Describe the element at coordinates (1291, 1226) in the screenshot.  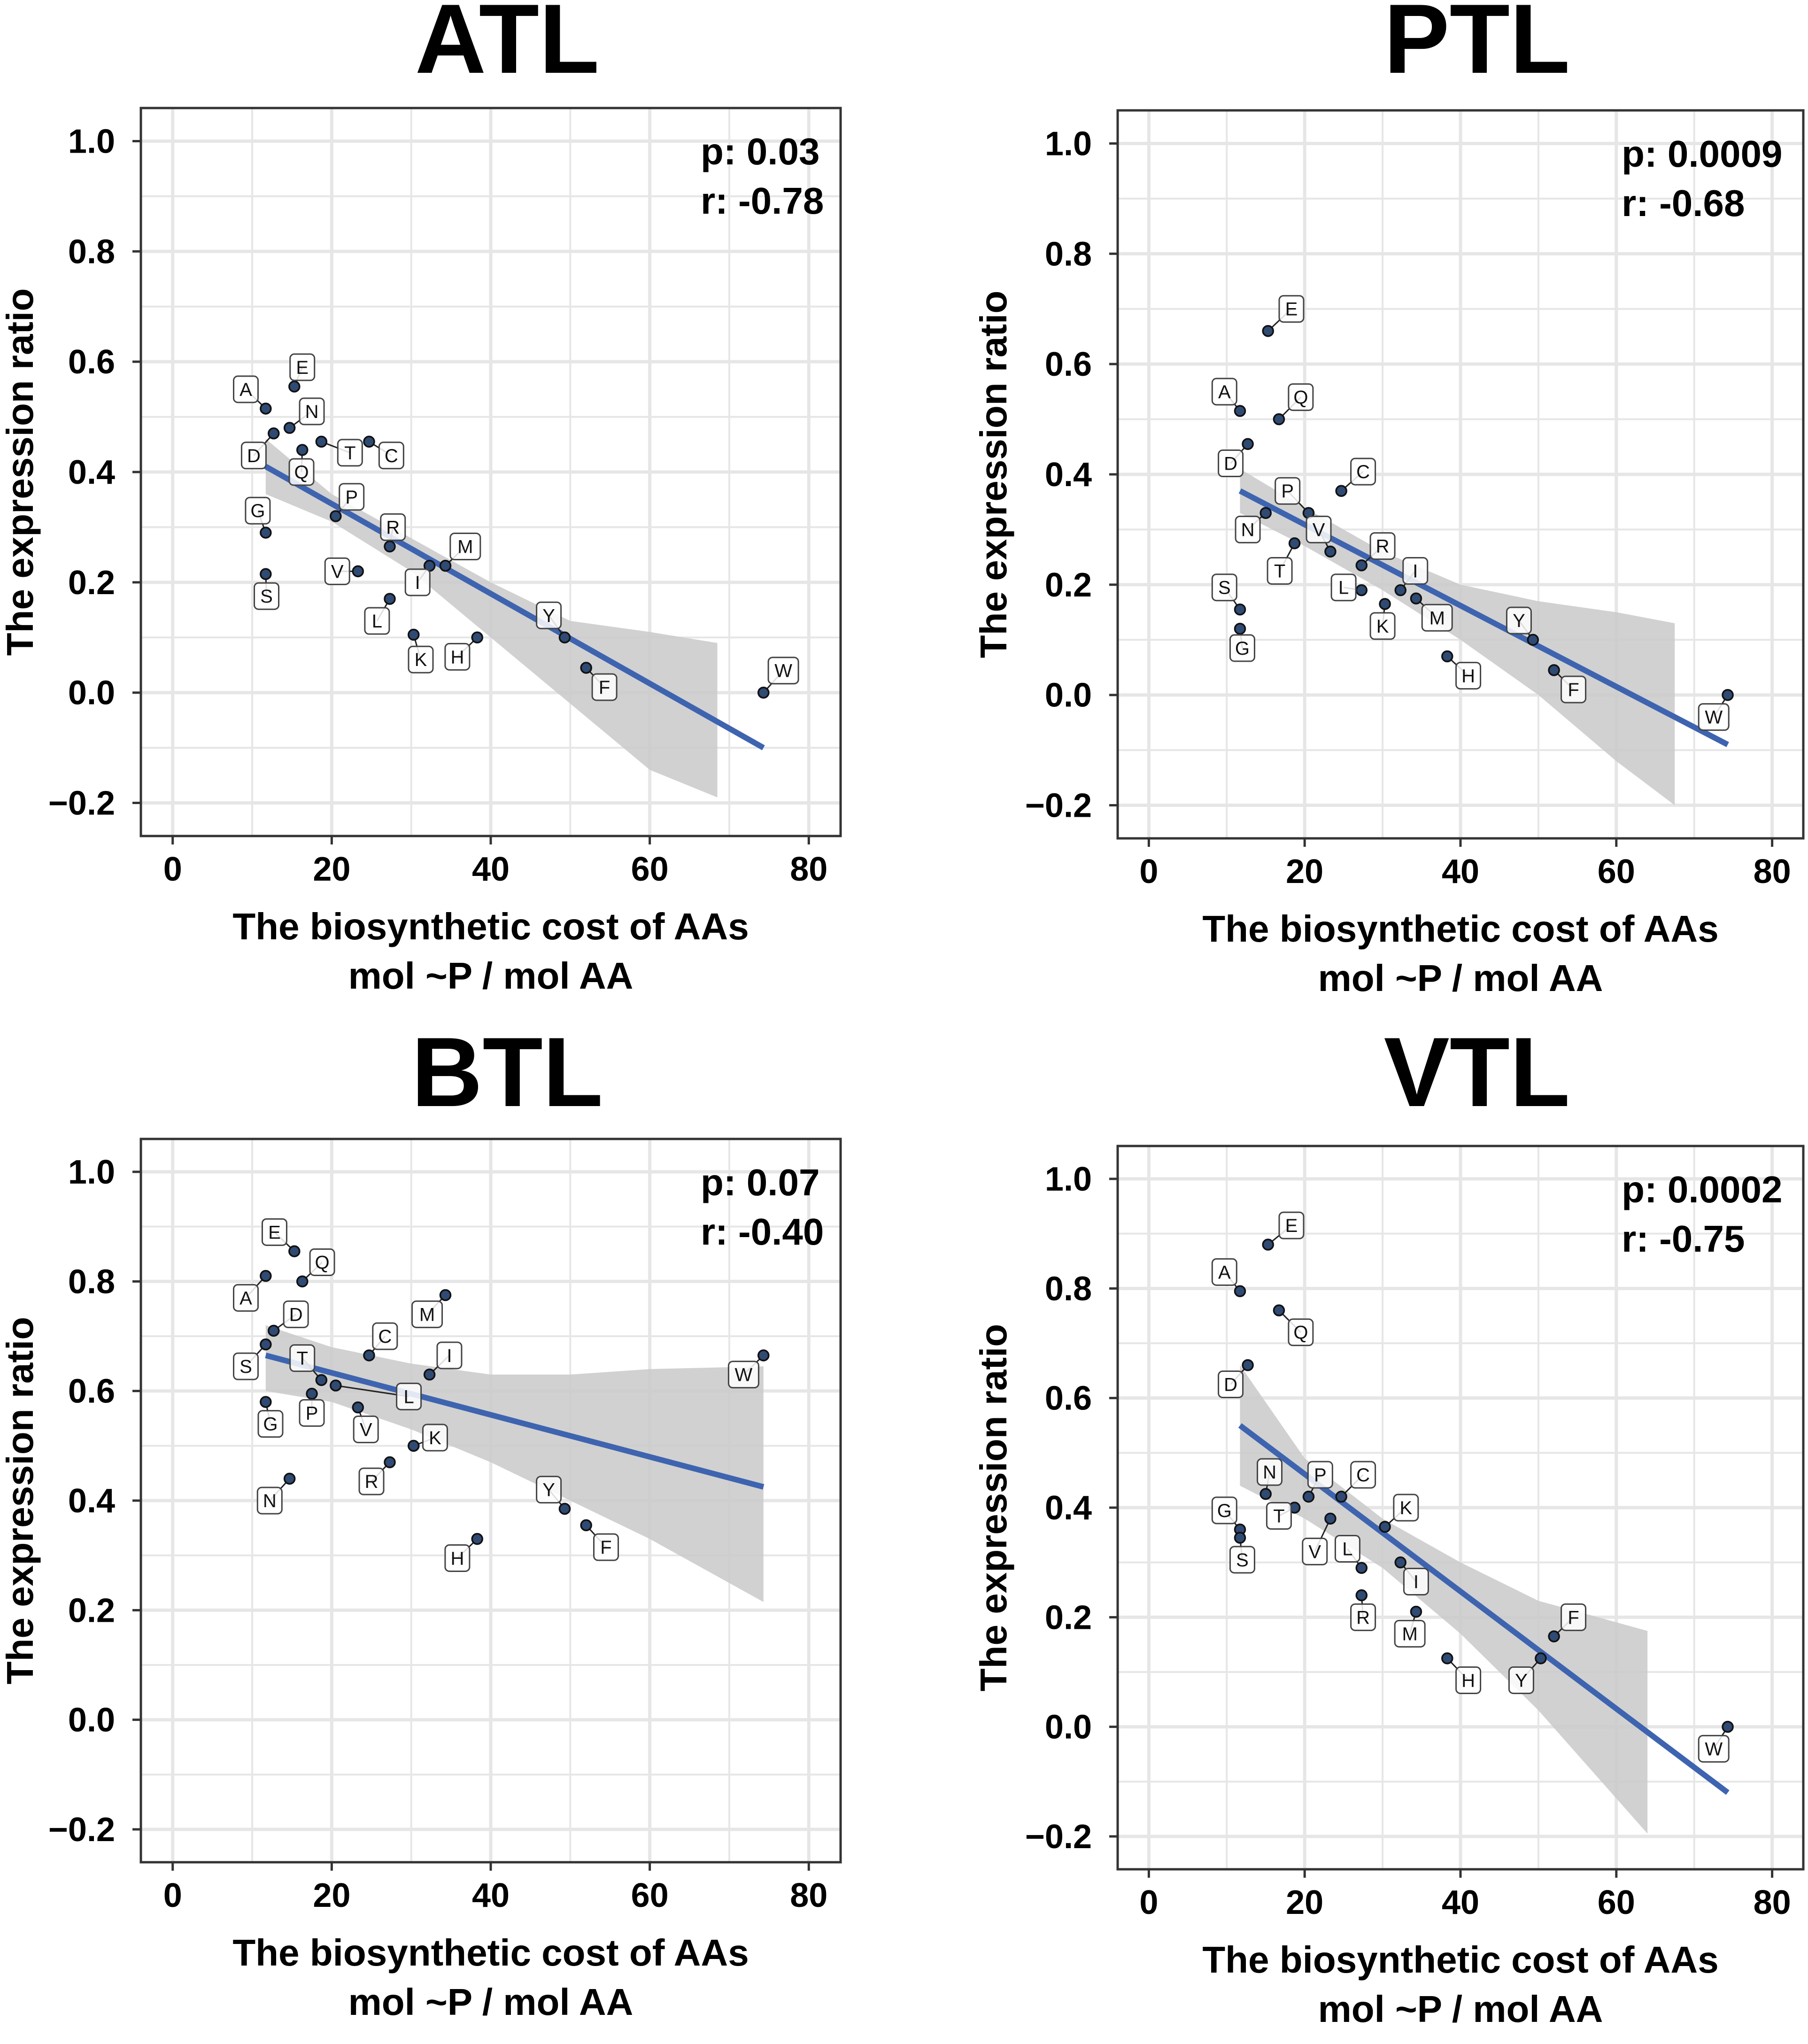
I see `panel-vtl-point-label: E` at that location.